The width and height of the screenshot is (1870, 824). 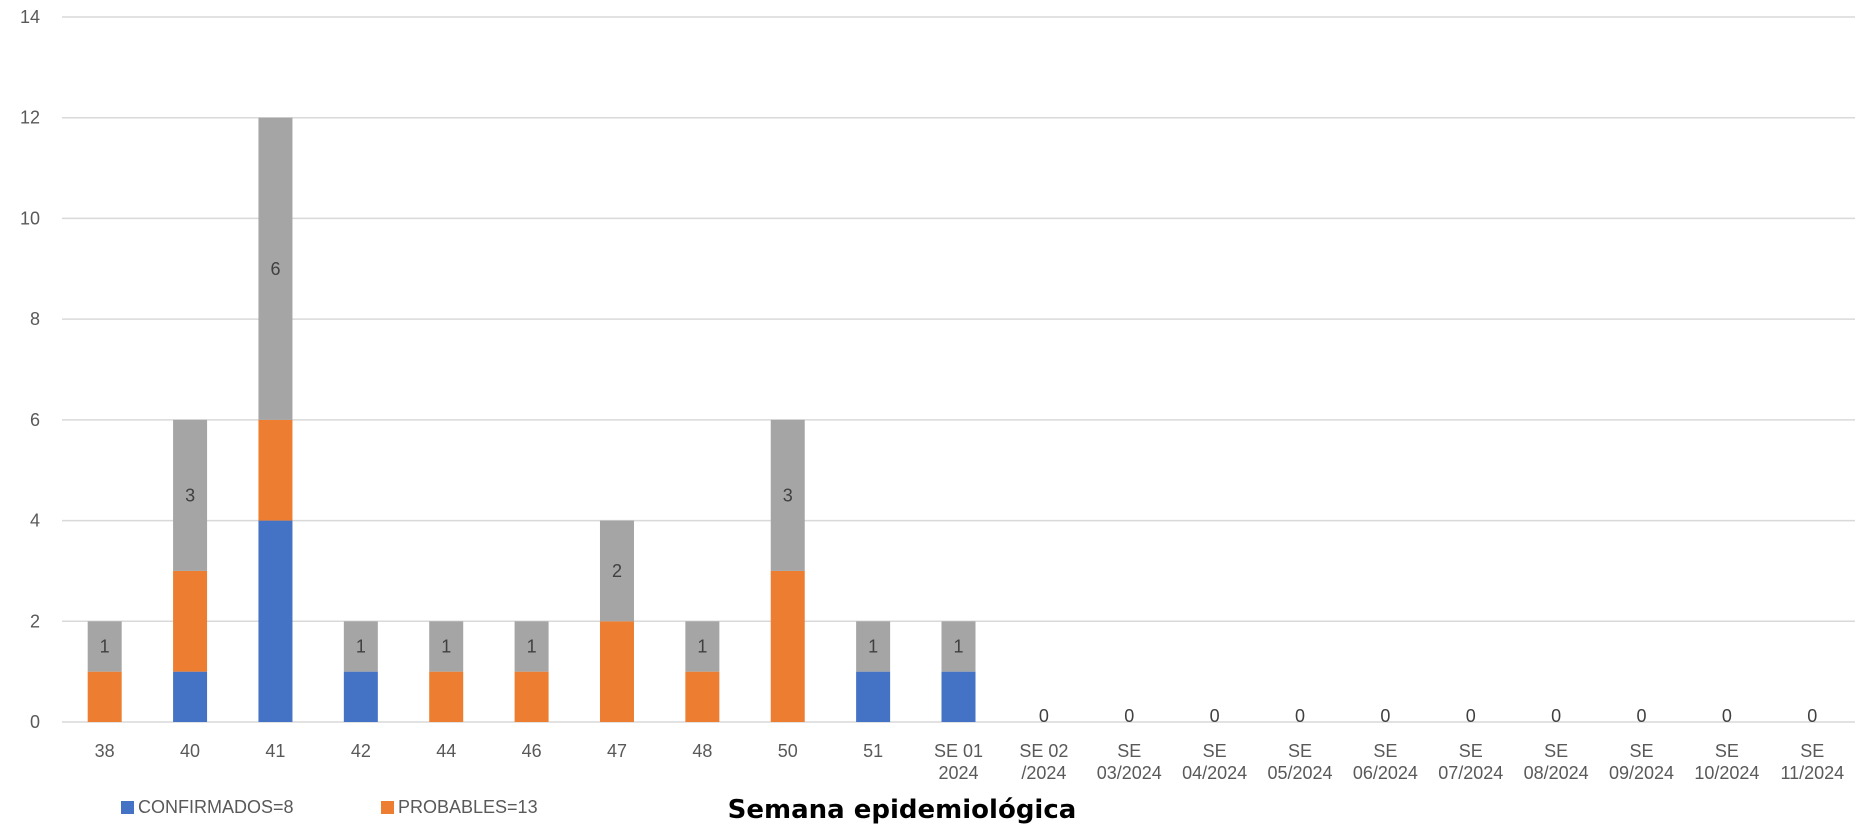 I want to click on y-tick-label: 10, so click(x=30, y=218).